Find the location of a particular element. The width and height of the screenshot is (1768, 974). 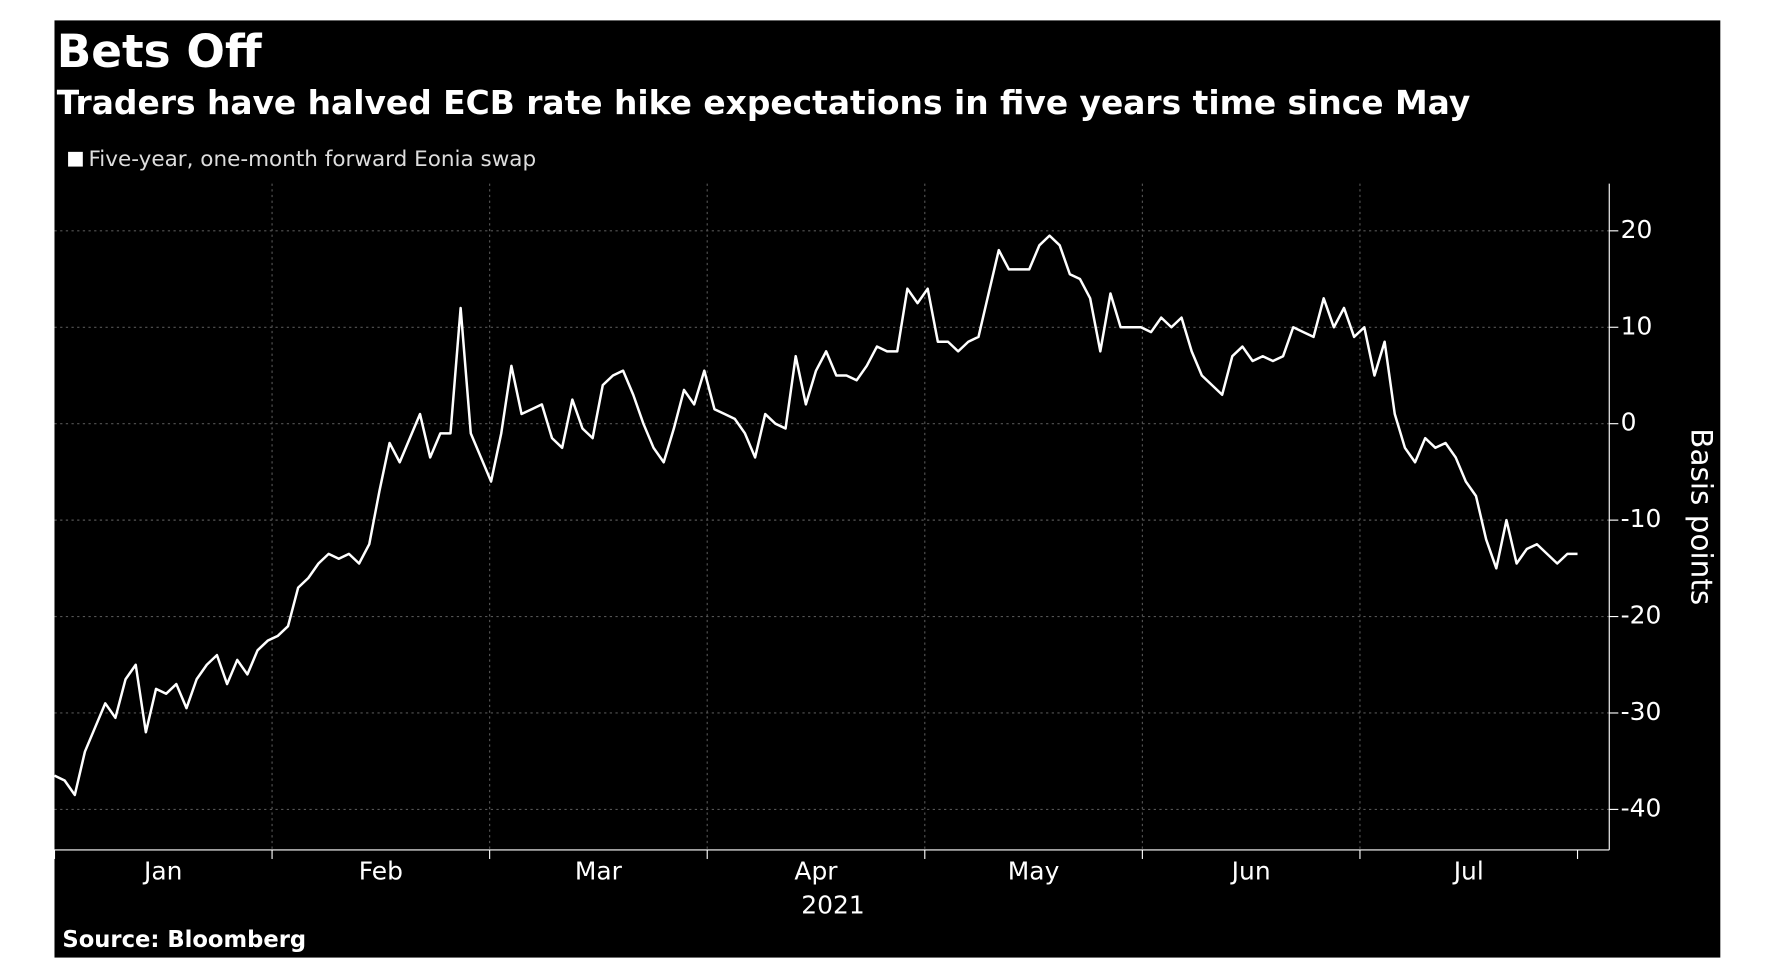

y-tick-label: -10 is located at coordinates (1641, 518).